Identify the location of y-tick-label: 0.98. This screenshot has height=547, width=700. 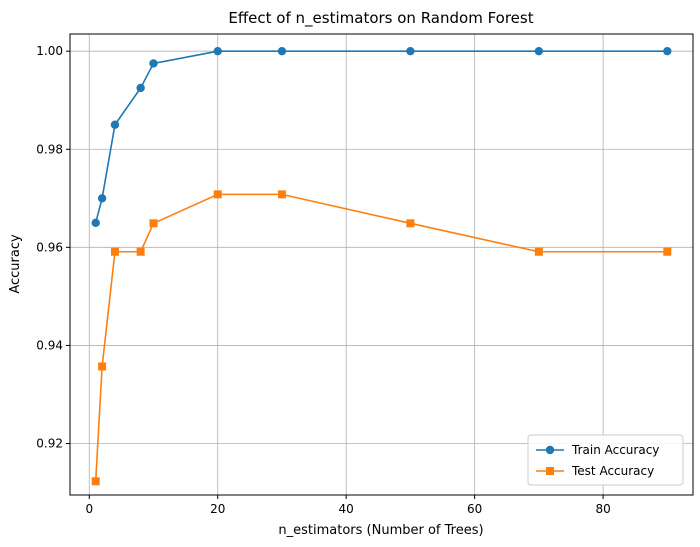
(49, 149).